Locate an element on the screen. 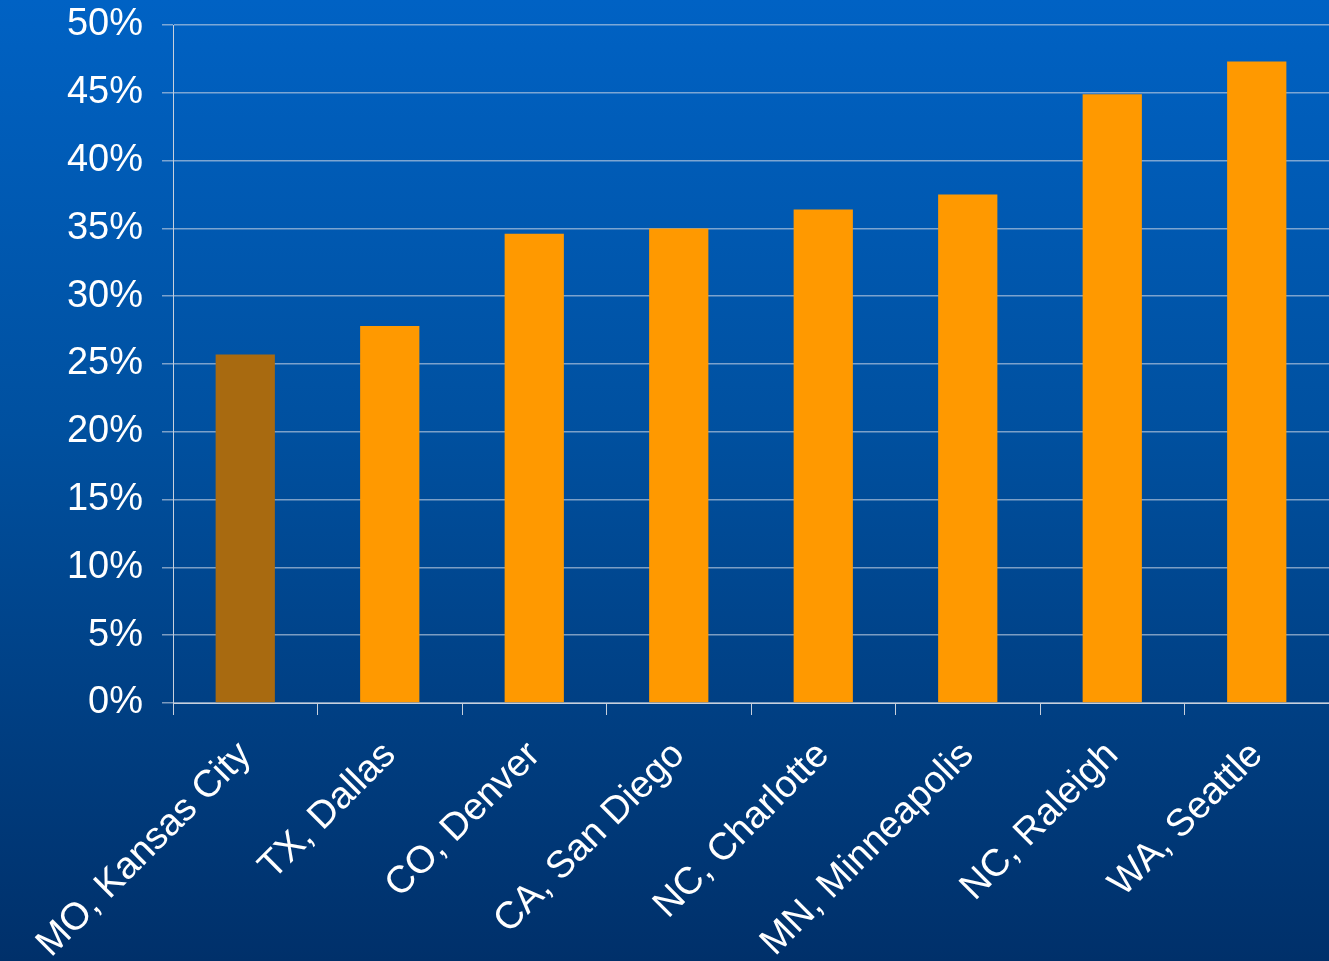  y-tick-label: 15% is located at coordinates (104, 497).